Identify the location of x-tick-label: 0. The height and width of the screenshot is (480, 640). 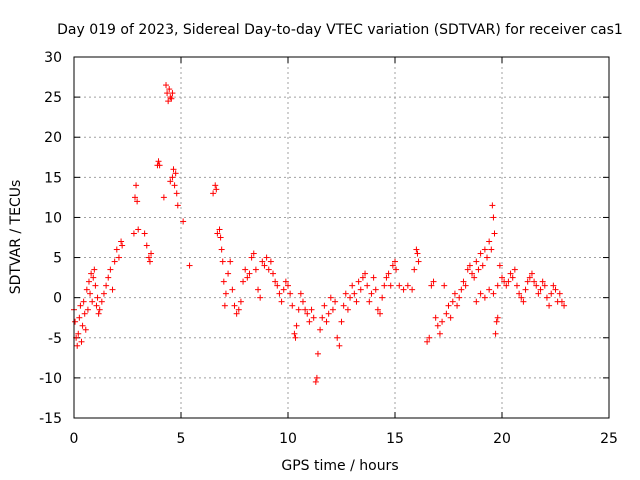
(74, 439).